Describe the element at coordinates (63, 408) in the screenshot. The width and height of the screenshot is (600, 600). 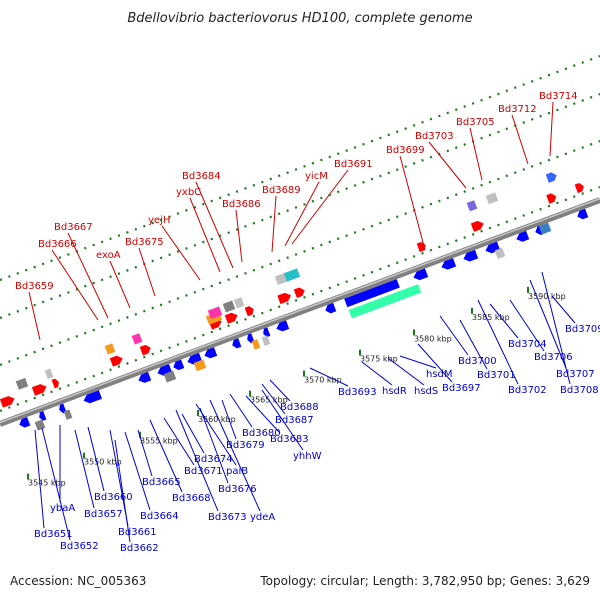
I see `reverse-gene-3-shape` at that location.